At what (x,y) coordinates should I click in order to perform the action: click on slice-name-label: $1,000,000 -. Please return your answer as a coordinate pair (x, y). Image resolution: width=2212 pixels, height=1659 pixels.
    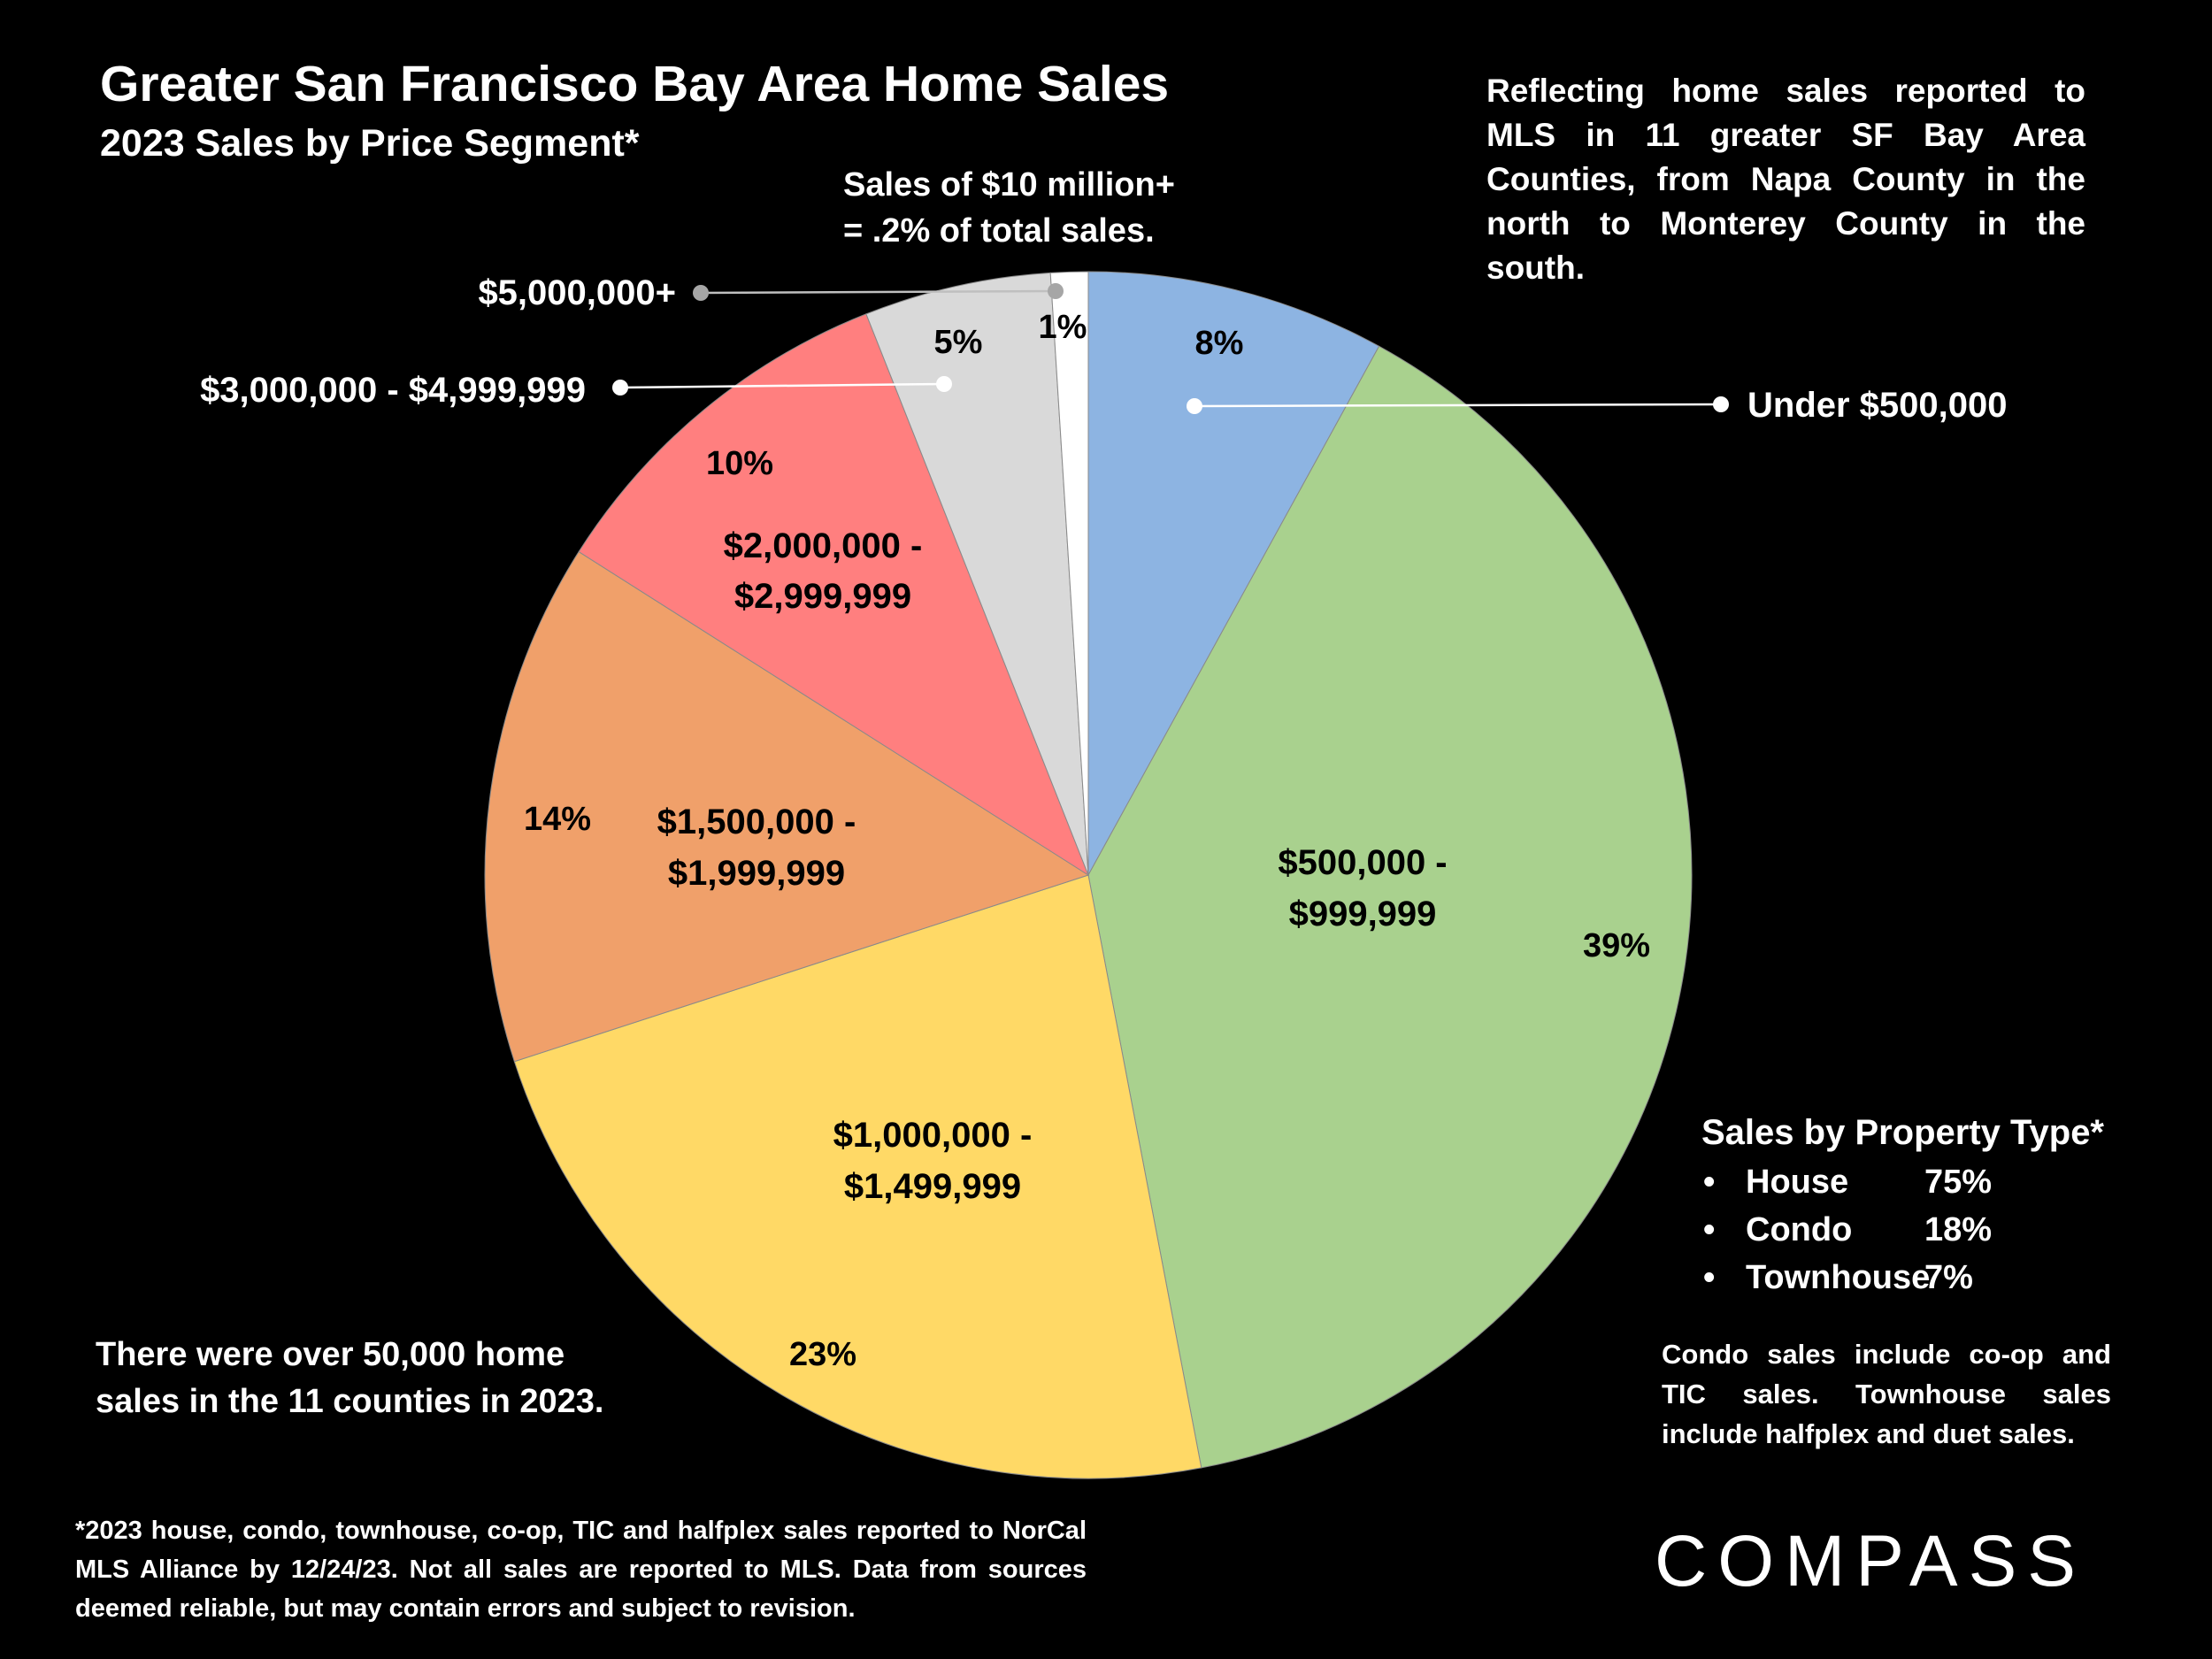
    Looking at the image, I should click on (933, 1135).